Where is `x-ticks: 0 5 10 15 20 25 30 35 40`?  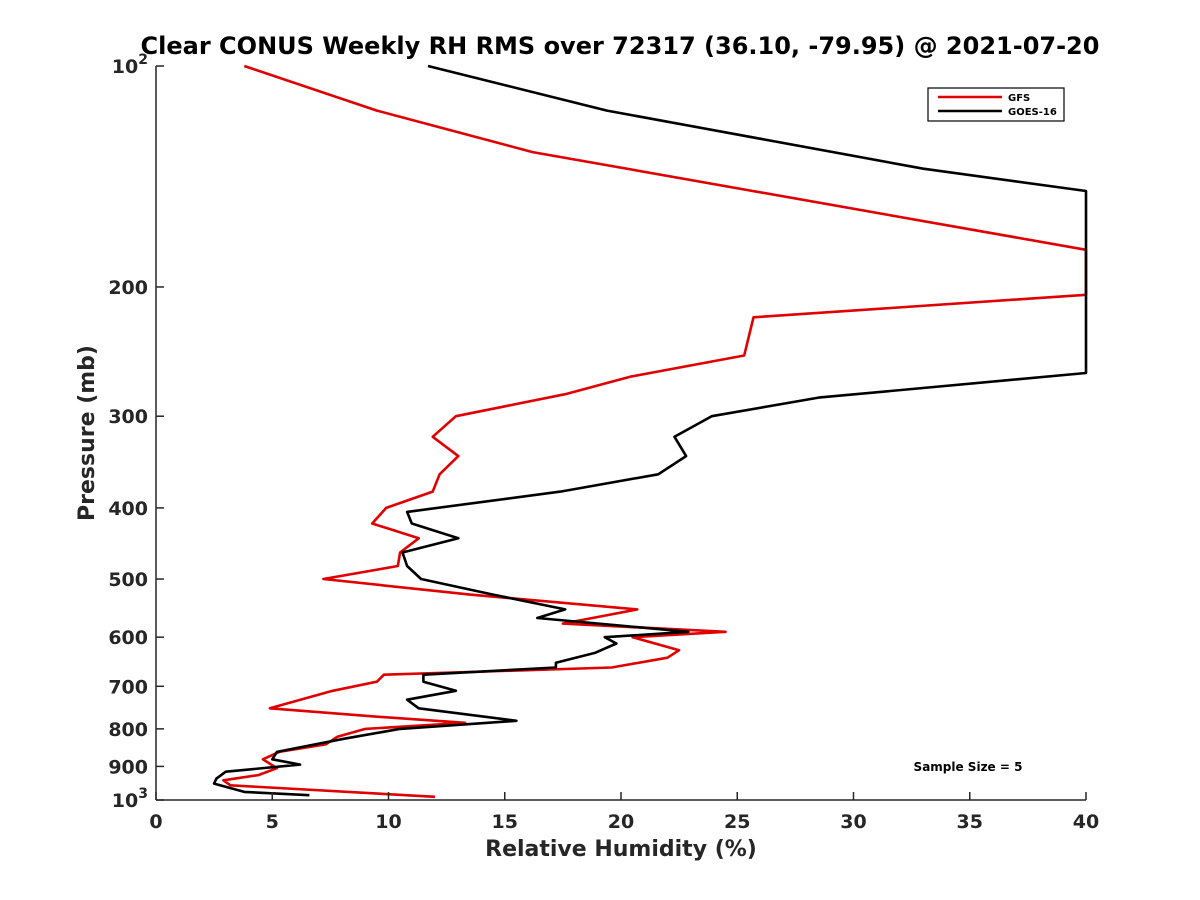
x-ticks: 0 5 10 15 20 25 30 35 40 is located at coordinates (624, 812).